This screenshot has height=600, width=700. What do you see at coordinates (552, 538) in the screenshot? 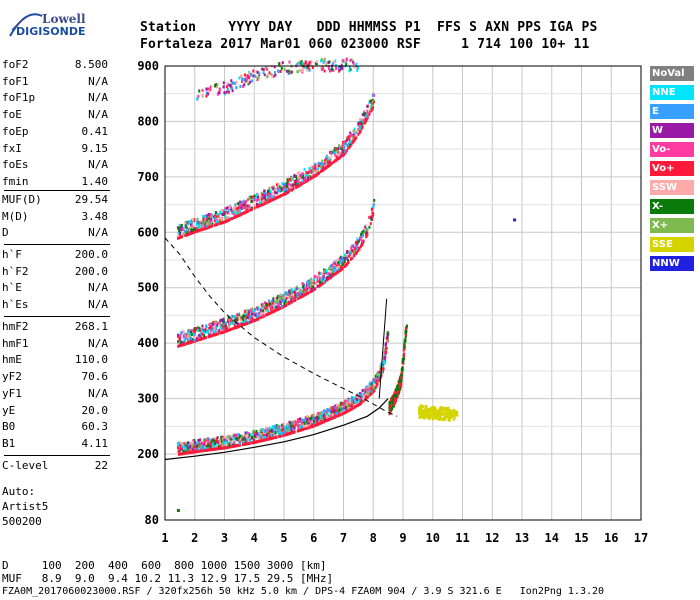
I see `x-tick-label: 14` at bounding box center [552, 538].